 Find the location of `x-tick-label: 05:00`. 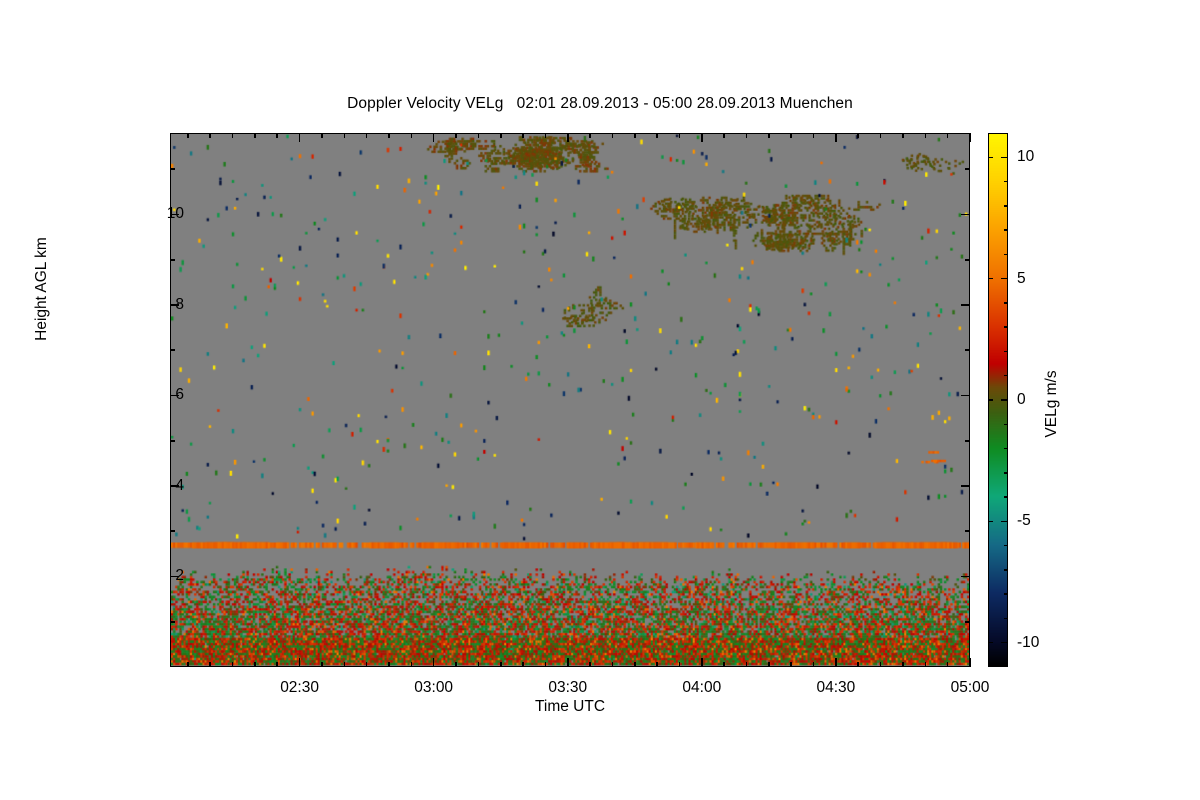

x-tick-label: 05:00 is located at coordinates (970, 687).